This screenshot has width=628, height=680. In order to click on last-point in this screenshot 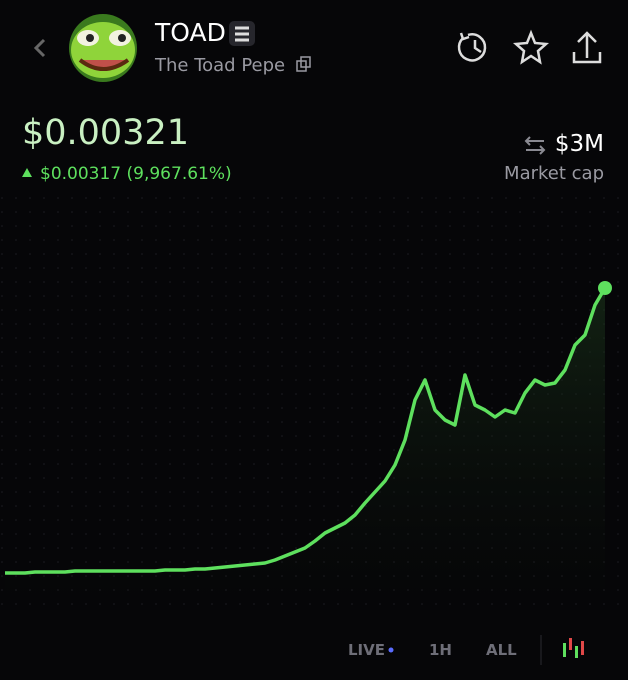, I will do `click(605, 288)`.